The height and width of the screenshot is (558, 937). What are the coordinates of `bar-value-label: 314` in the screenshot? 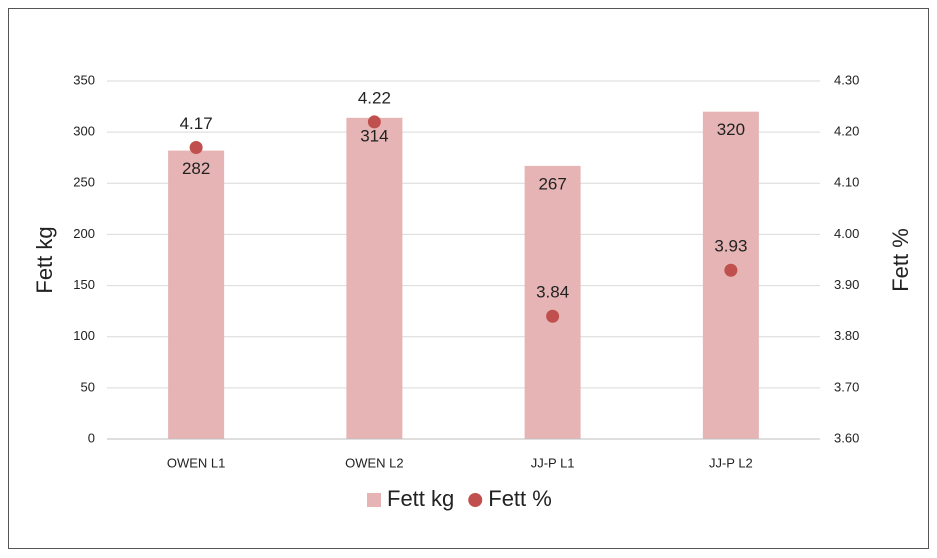 It's located at (374, 135).